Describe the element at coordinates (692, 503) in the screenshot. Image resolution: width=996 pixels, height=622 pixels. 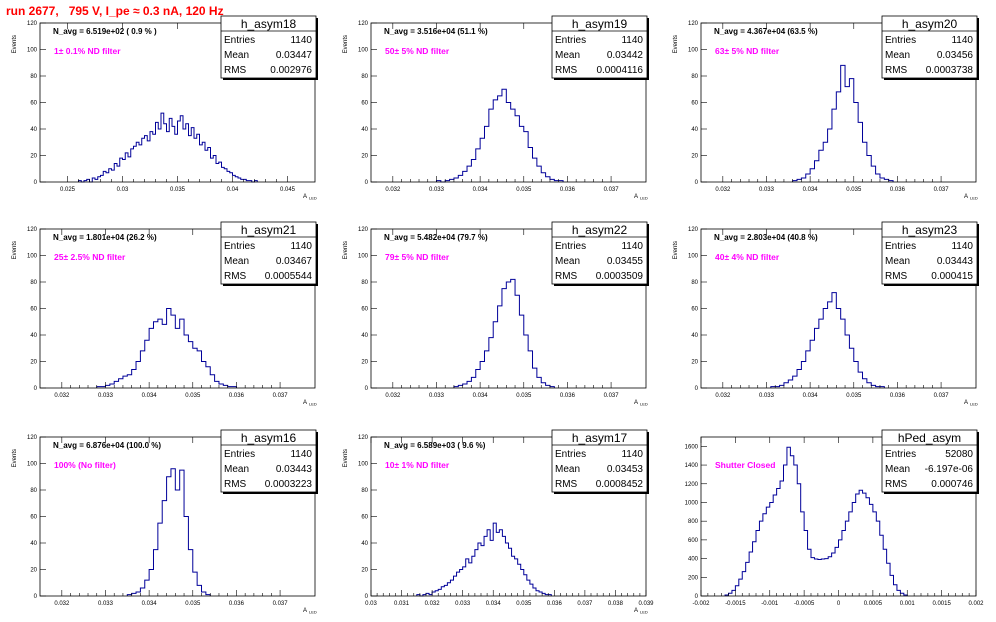
I see `y-tick-label: 1000` at that location.